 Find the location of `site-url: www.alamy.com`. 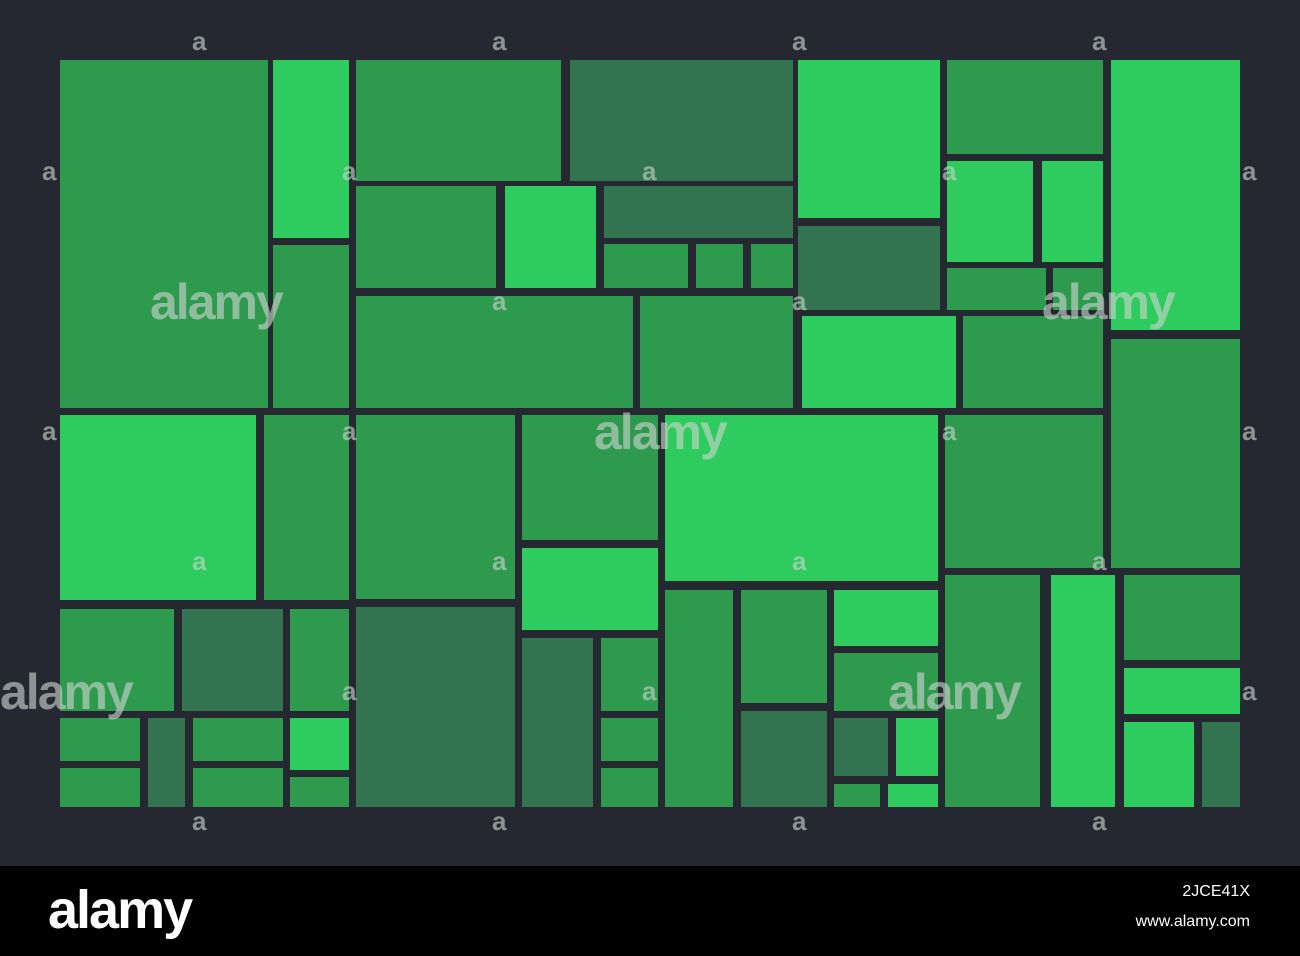

site-url: www.alamy.com is located at coordinates (1192, 921).